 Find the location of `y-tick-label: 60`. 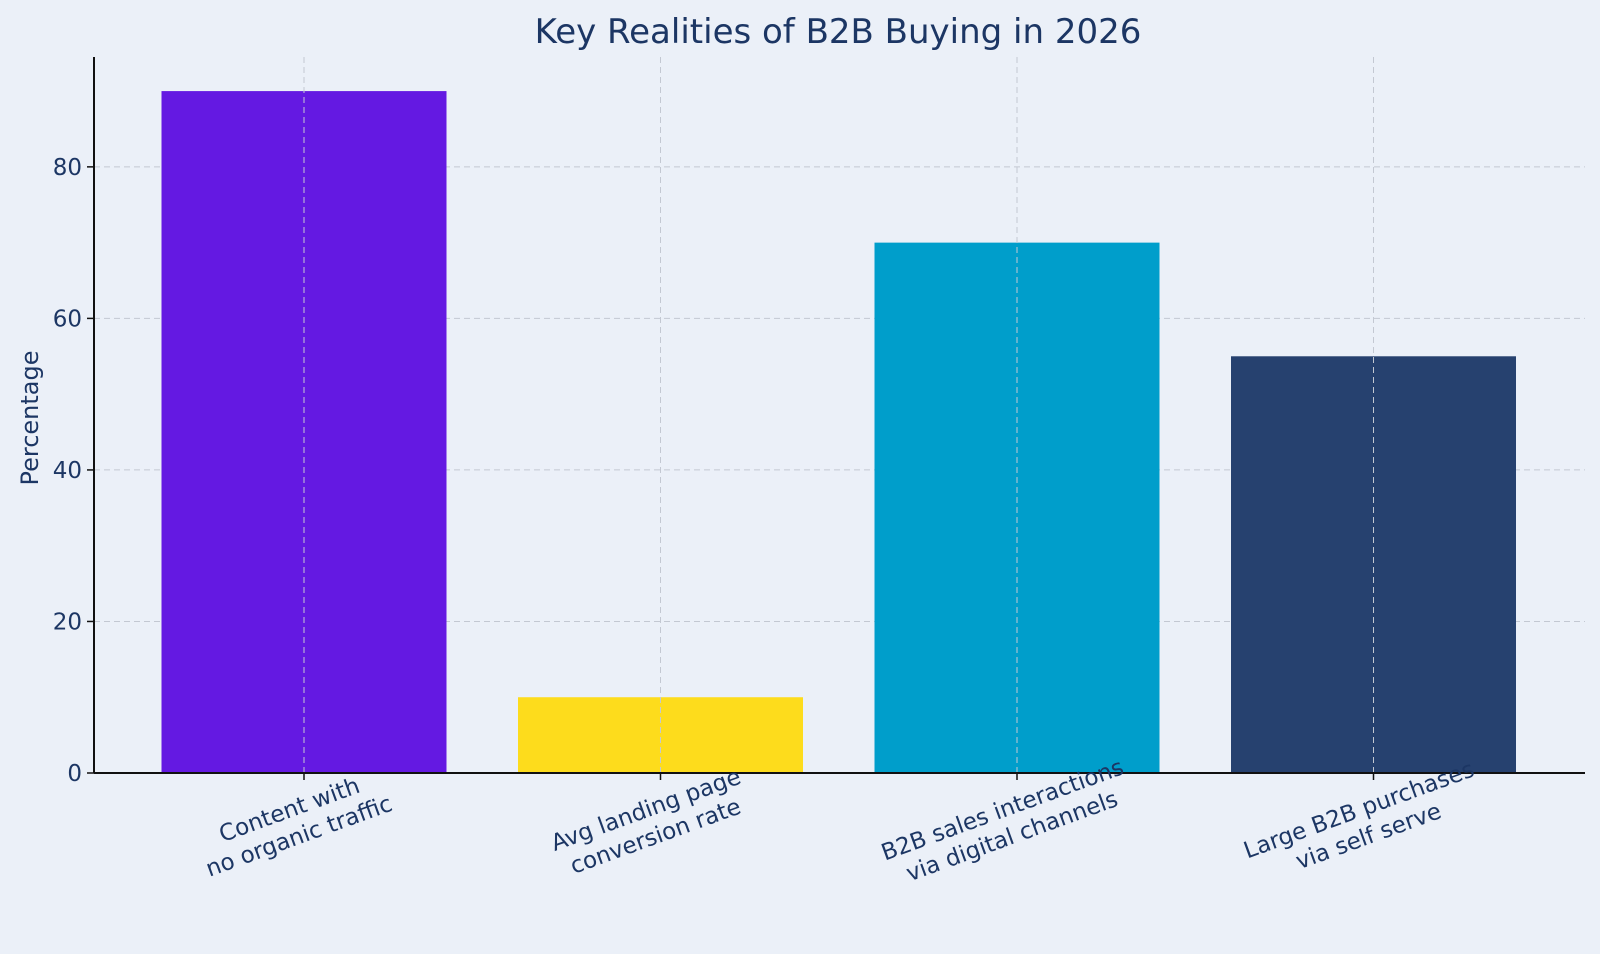

y-tick-label: 60 is located at coordinates (67, 319).